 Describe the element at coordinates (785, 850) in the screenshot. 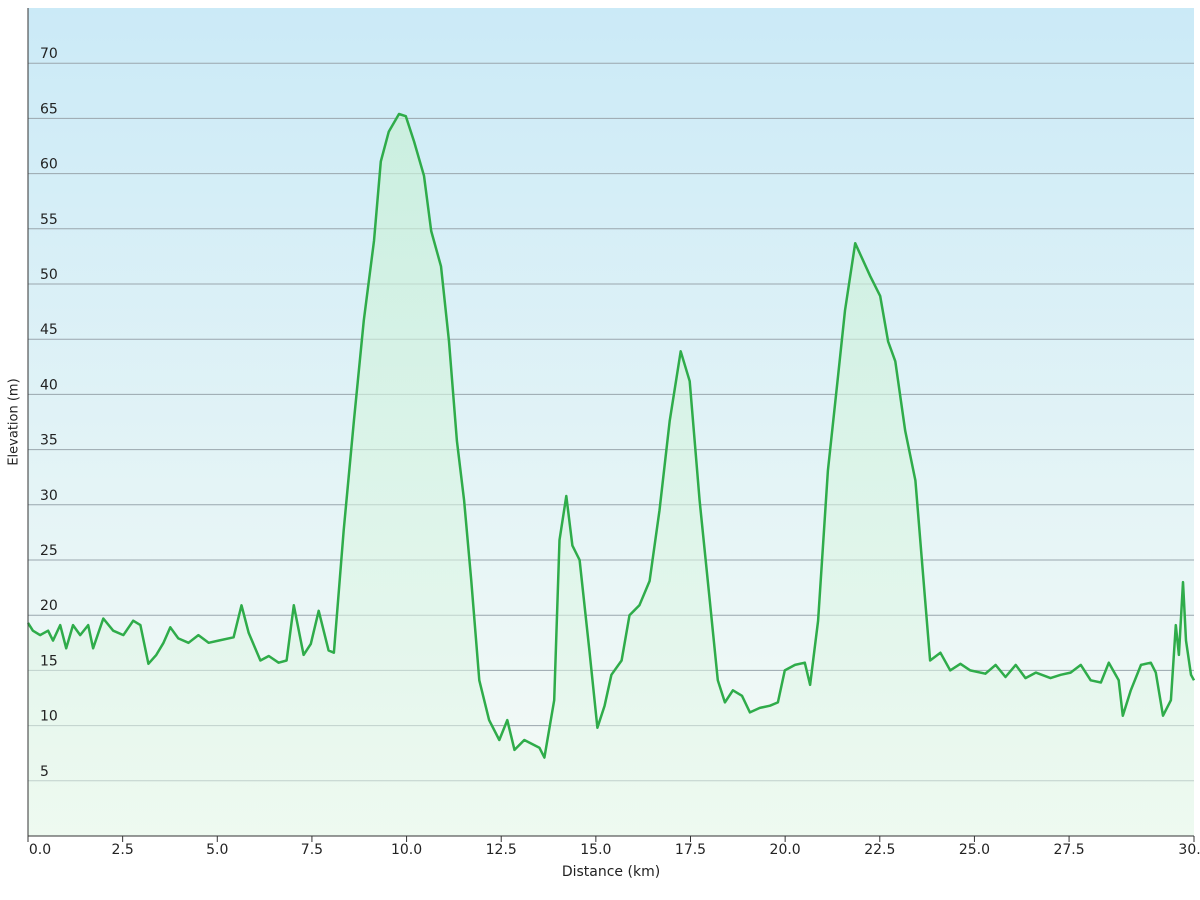

I see `x-tick-label: 20.0` at that location.